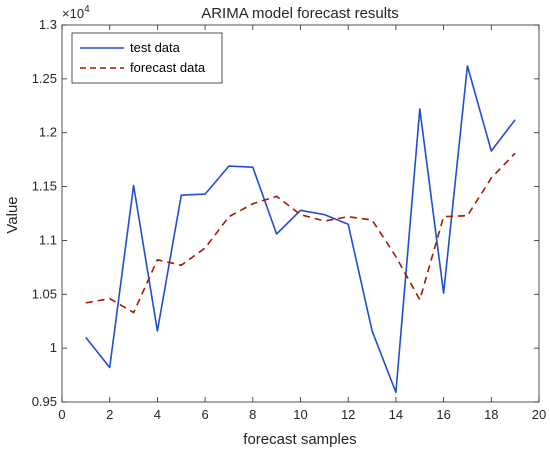  What do you see at coordinates (61, 414) in the screenshot?
I see `x-tick-label: 0` at bounding box center [61, 414].